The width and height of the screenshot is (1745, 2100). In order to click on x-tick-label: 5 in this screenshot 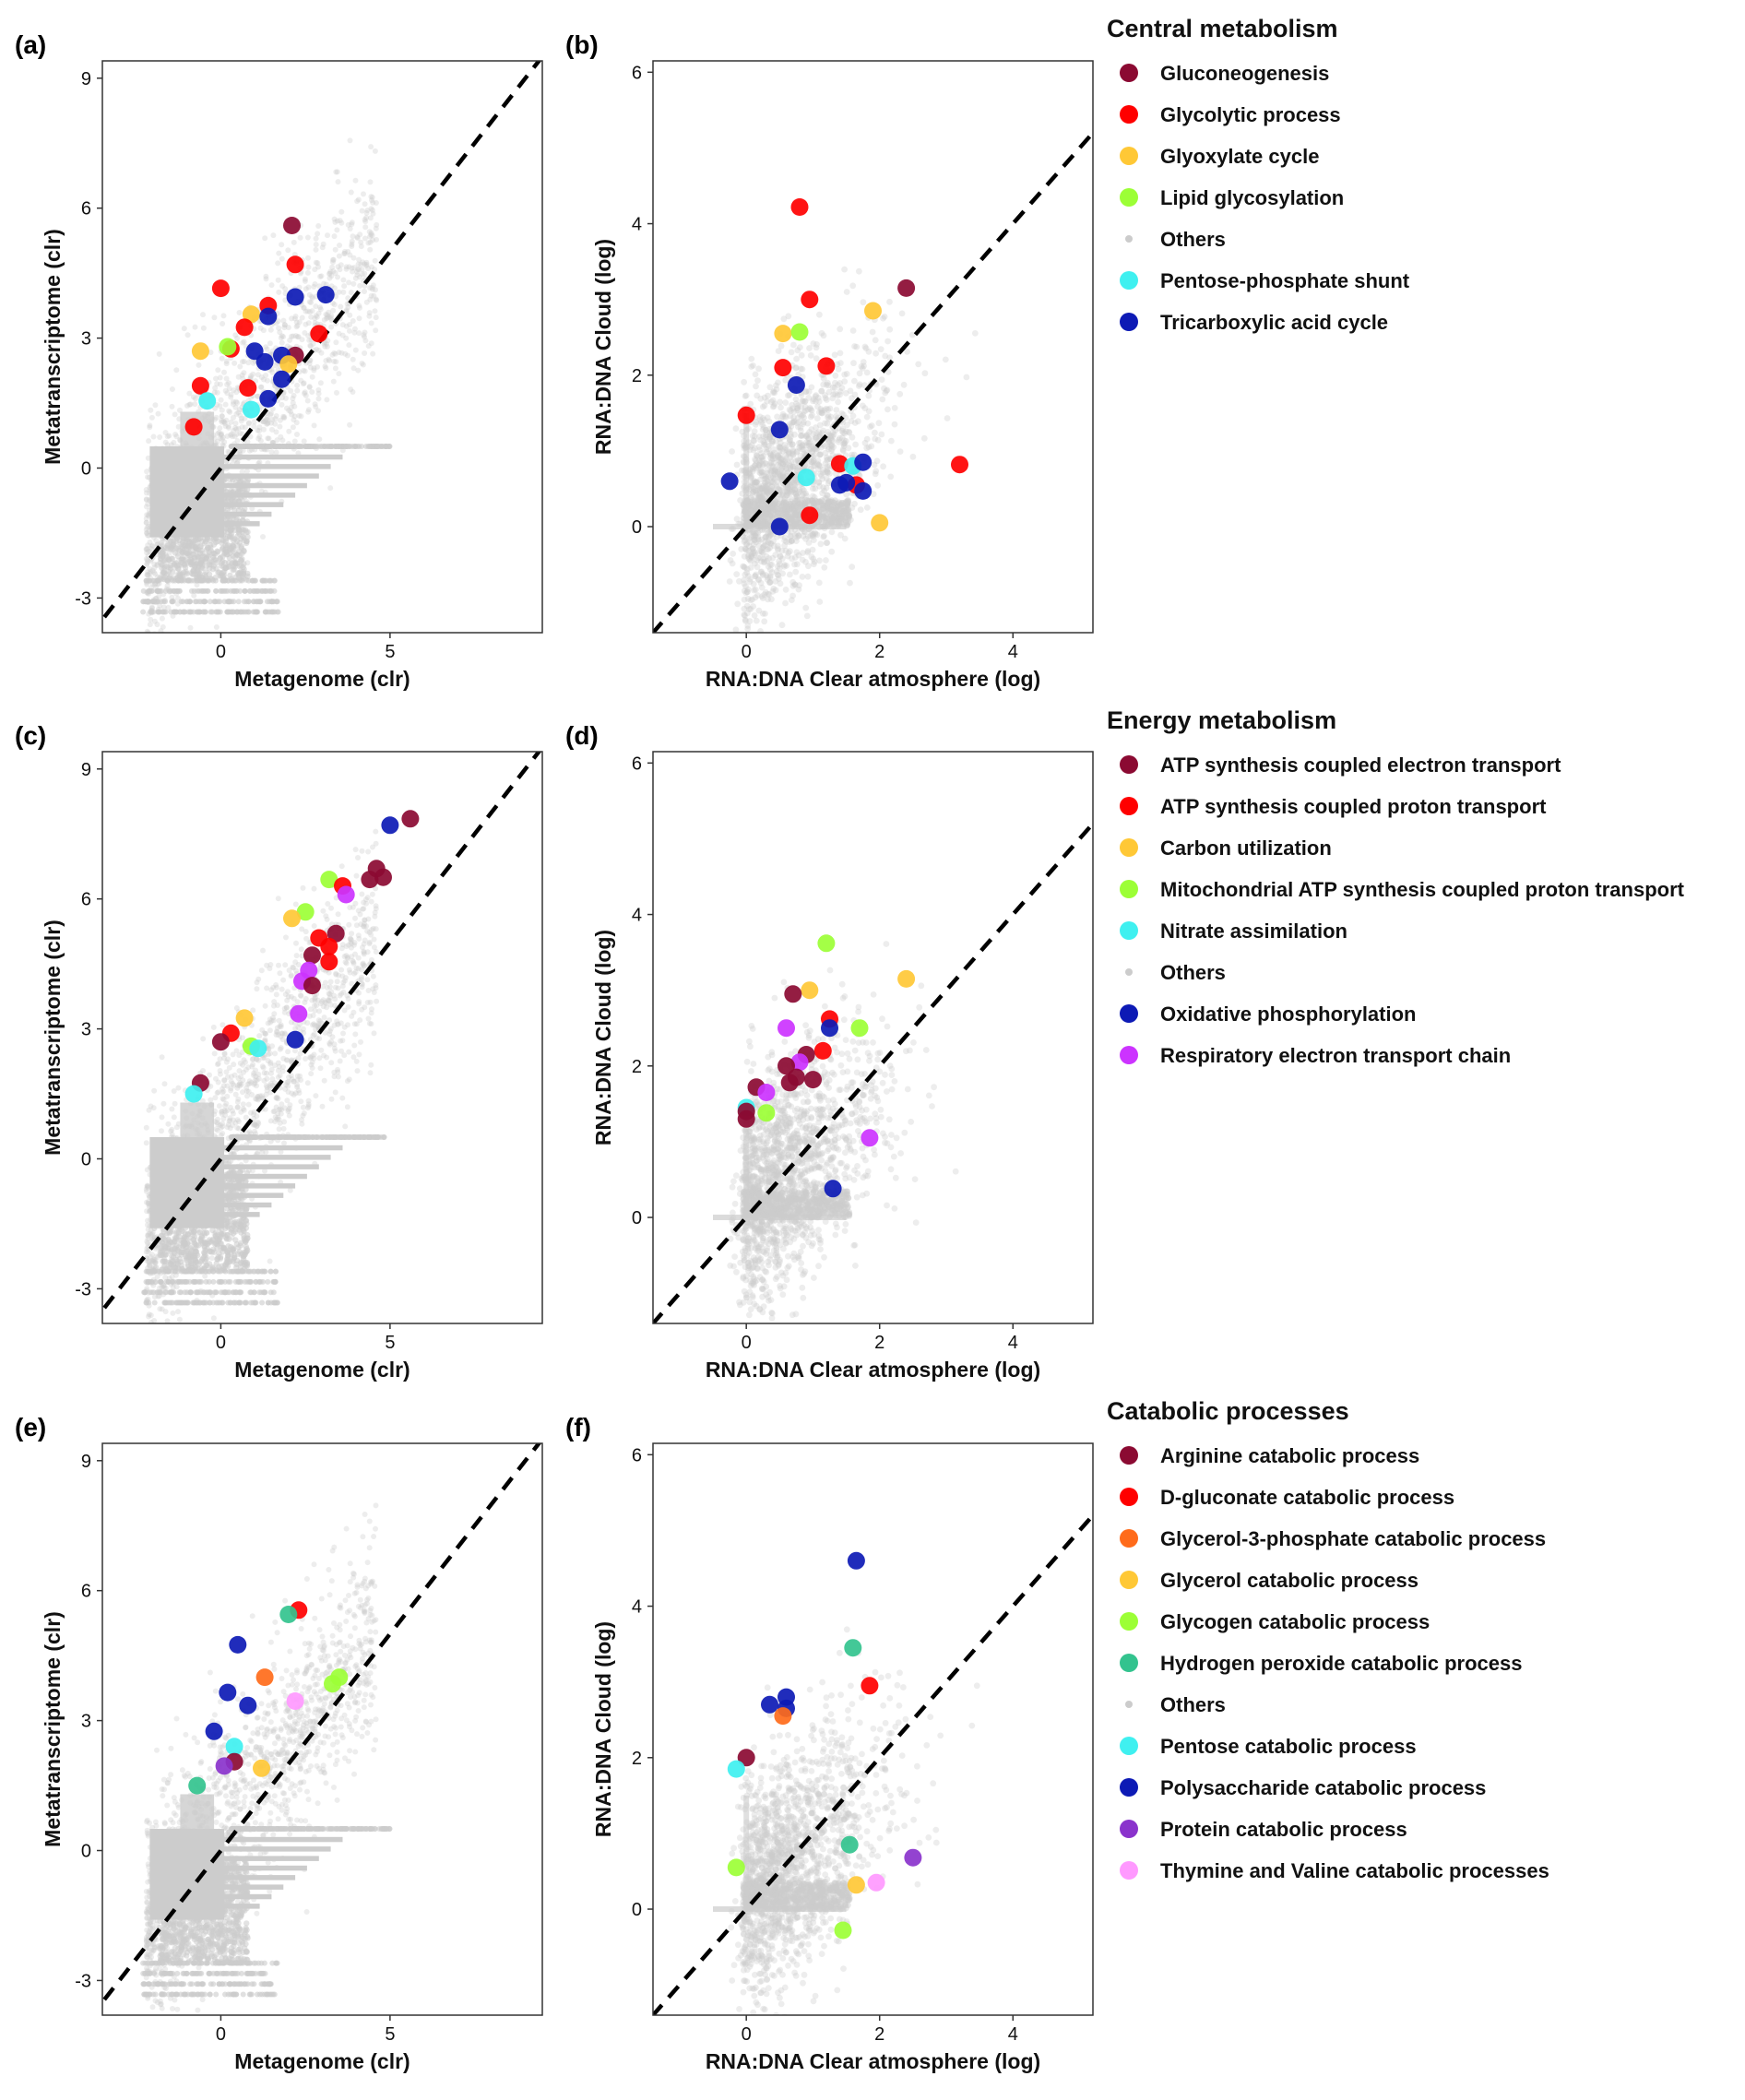, I will do `click(390, 652)`.